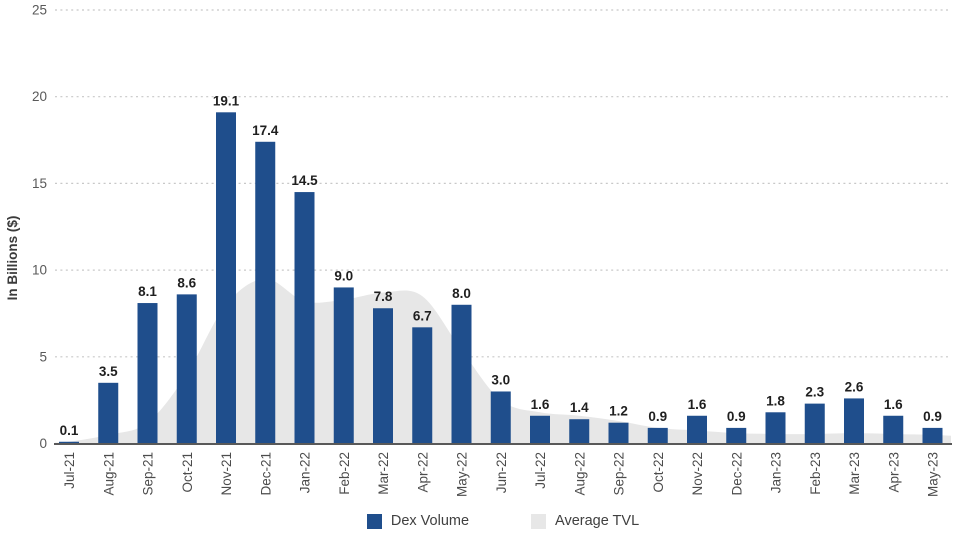  I want to click on legend: Dex Volume Average TVL, so click(503, 521).